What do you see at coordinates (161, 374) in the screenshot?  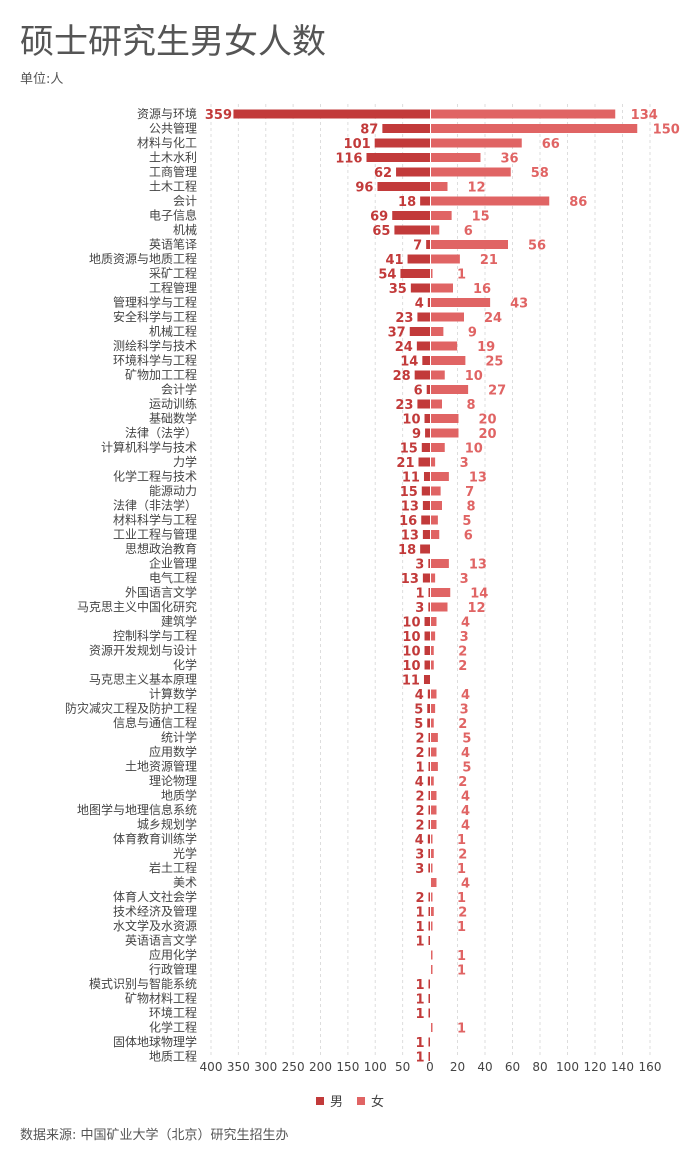 I see `category-label: 矿物加工工程` at bounding box center [161, 374].